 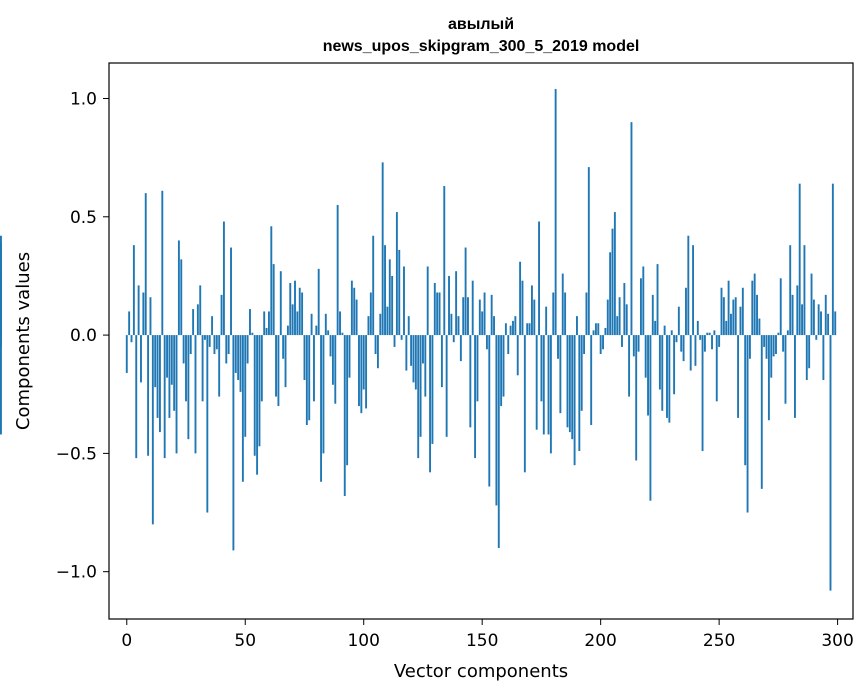 What do you see at coordinates (481, 46) in the screenshot?
I see `chart-subtitle: news_upos_skipgram_300_5_2019 model` at bounding box center [481, 46].